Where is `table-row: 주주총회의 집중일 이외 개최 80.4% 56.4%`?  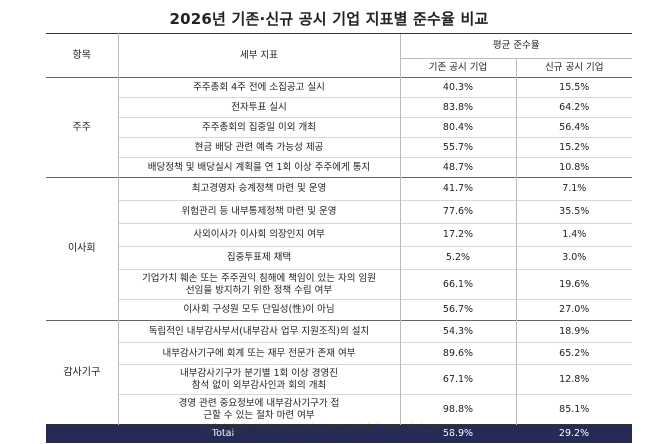
table-row: 주주총회의 집중일 이외 개최 80.4% 56.4% is located at coordinates (339, 127).